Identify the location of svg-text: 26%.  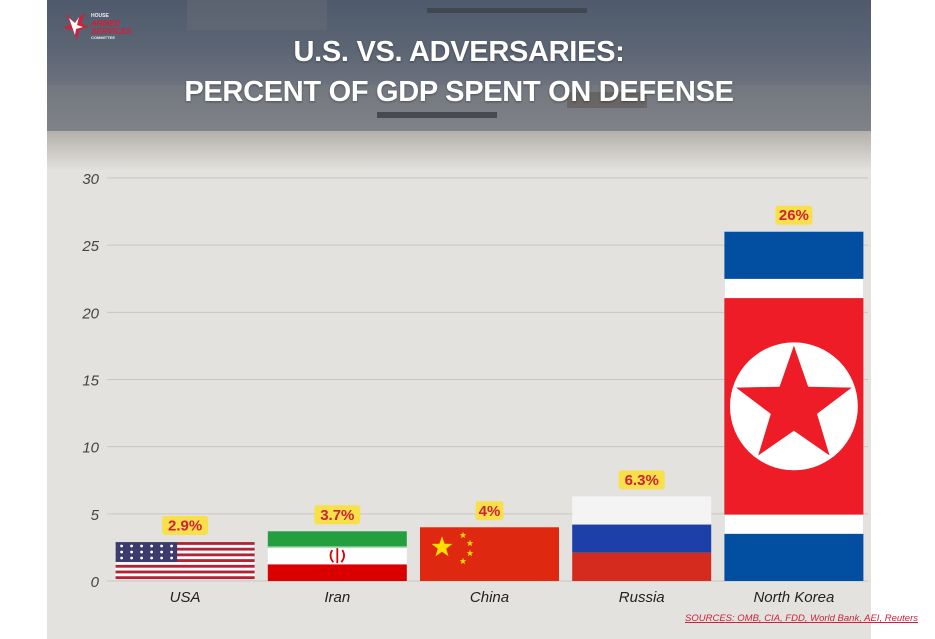
(794, 215).